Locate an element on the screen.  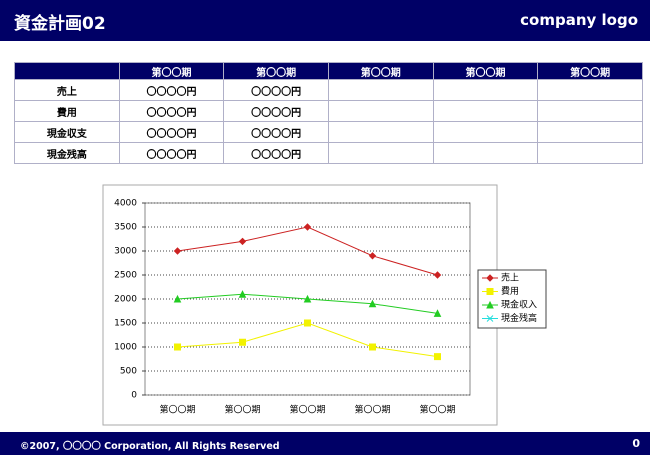
page-number: 0 is located at coordinates (636, 443).